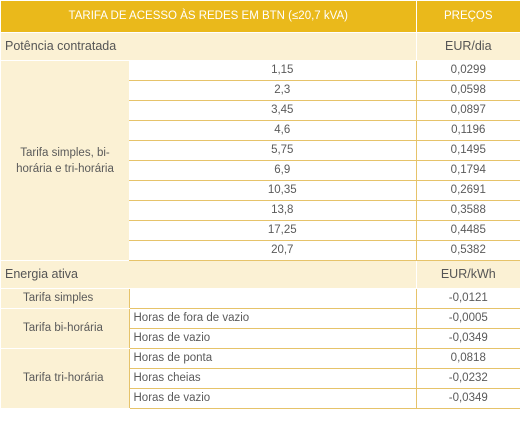 The height and width of the screenshot is (427, 521). I want to click on empty-cell, so click(272, 298).